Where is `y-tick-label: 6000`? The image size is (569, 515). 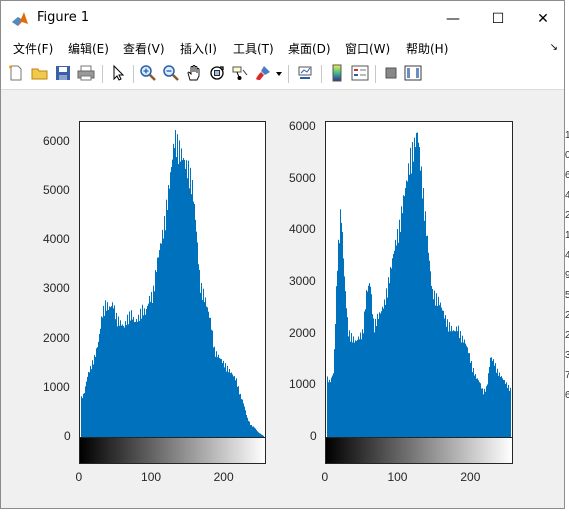 y-tick-label: 6000 is located at coordinates (56, 140).